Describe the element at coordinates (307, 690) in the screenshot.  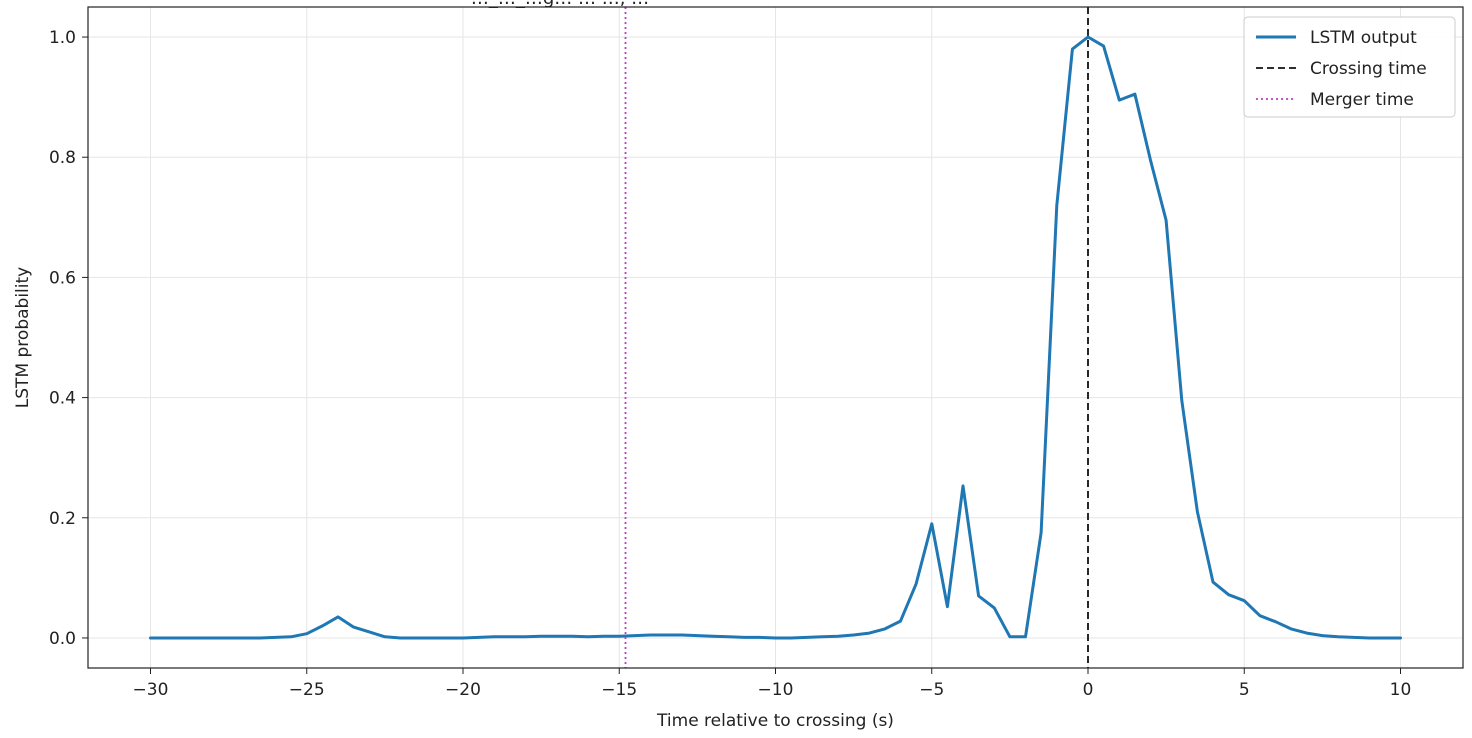
I see `x-tick-label: −25` at that location.